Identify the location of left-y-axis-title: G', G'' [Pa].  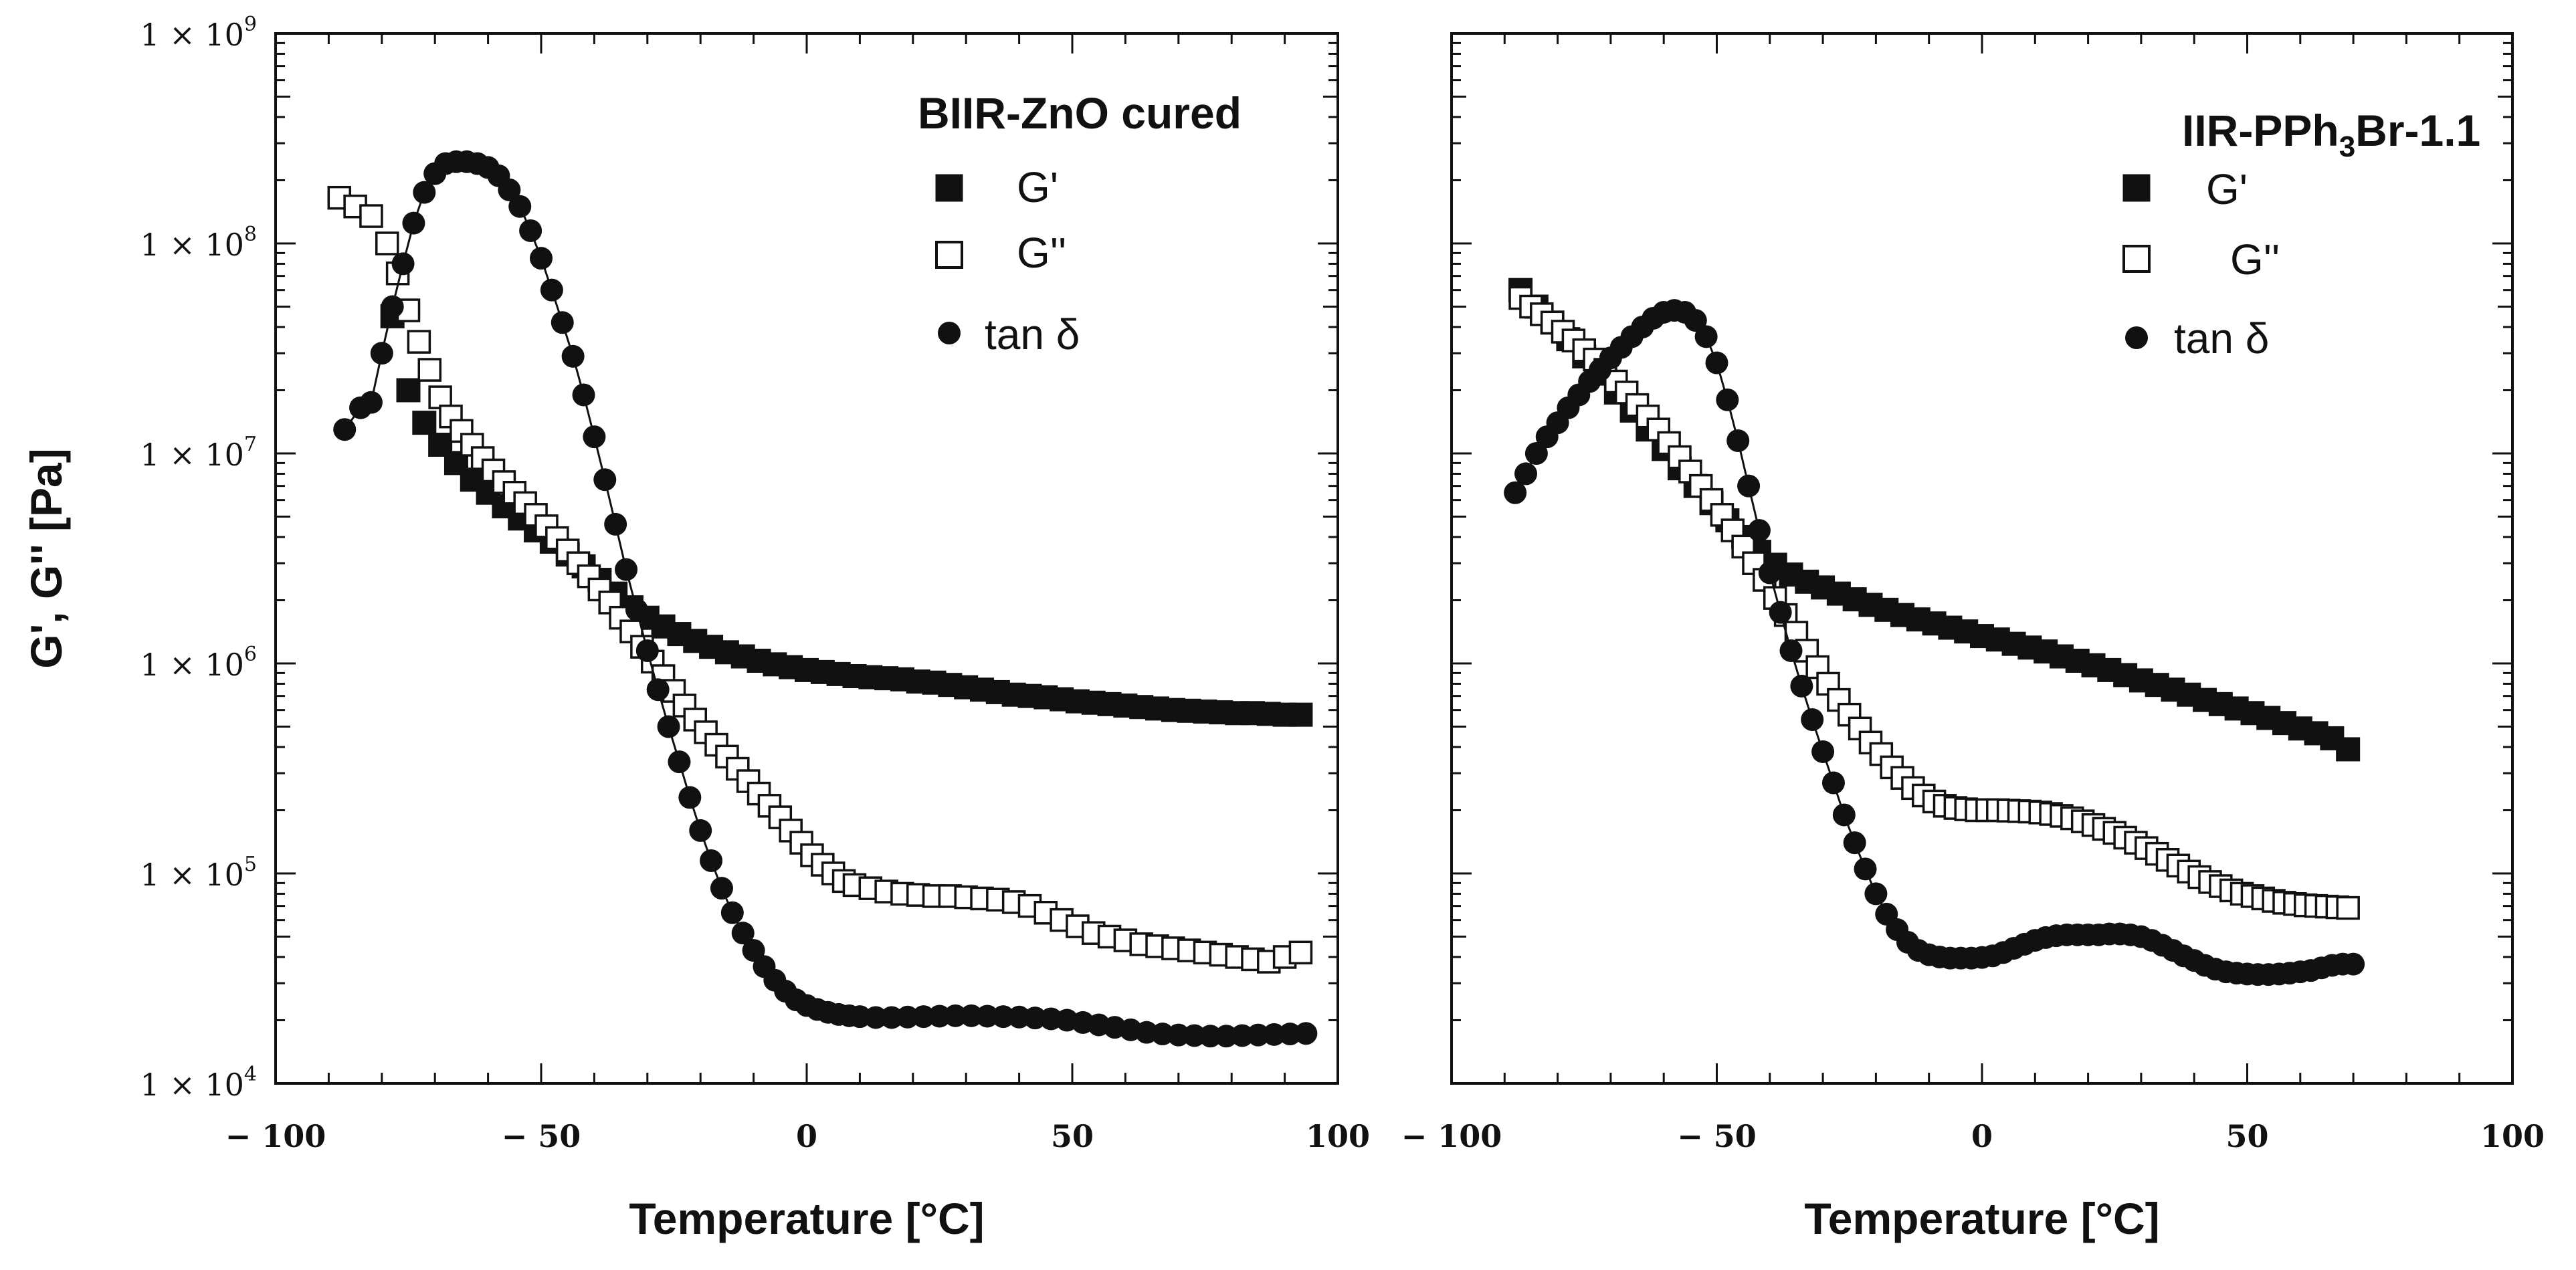
(46, 558).